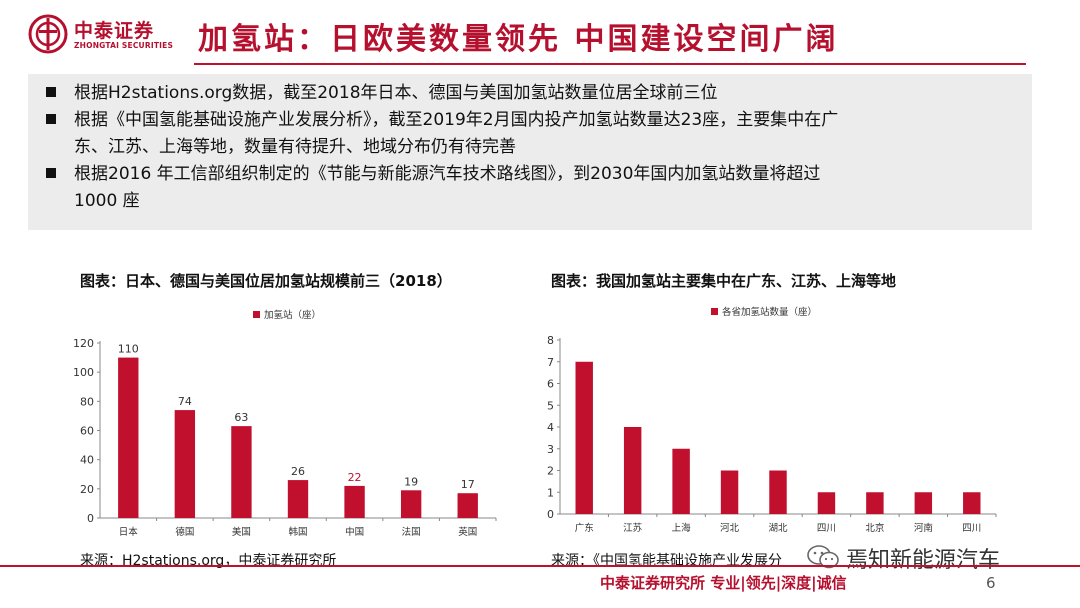  I want to click on footer-divider, so click(540, 566).